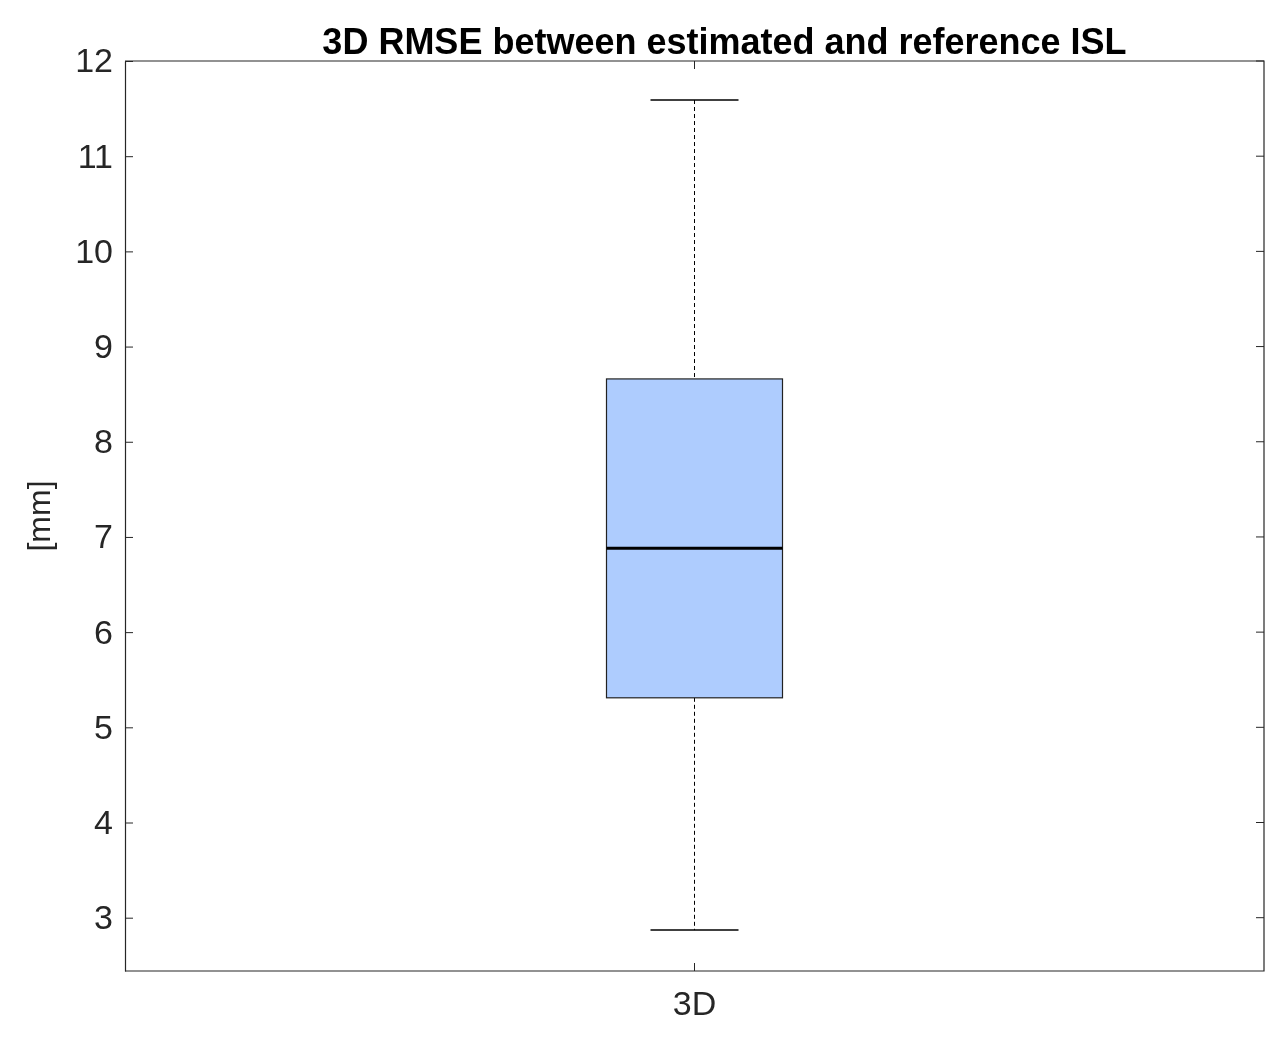  What do you see at coordinates (94, 250) in the screenshot?
I see `y-tick-label: 10` at bounding box center [94, 250].